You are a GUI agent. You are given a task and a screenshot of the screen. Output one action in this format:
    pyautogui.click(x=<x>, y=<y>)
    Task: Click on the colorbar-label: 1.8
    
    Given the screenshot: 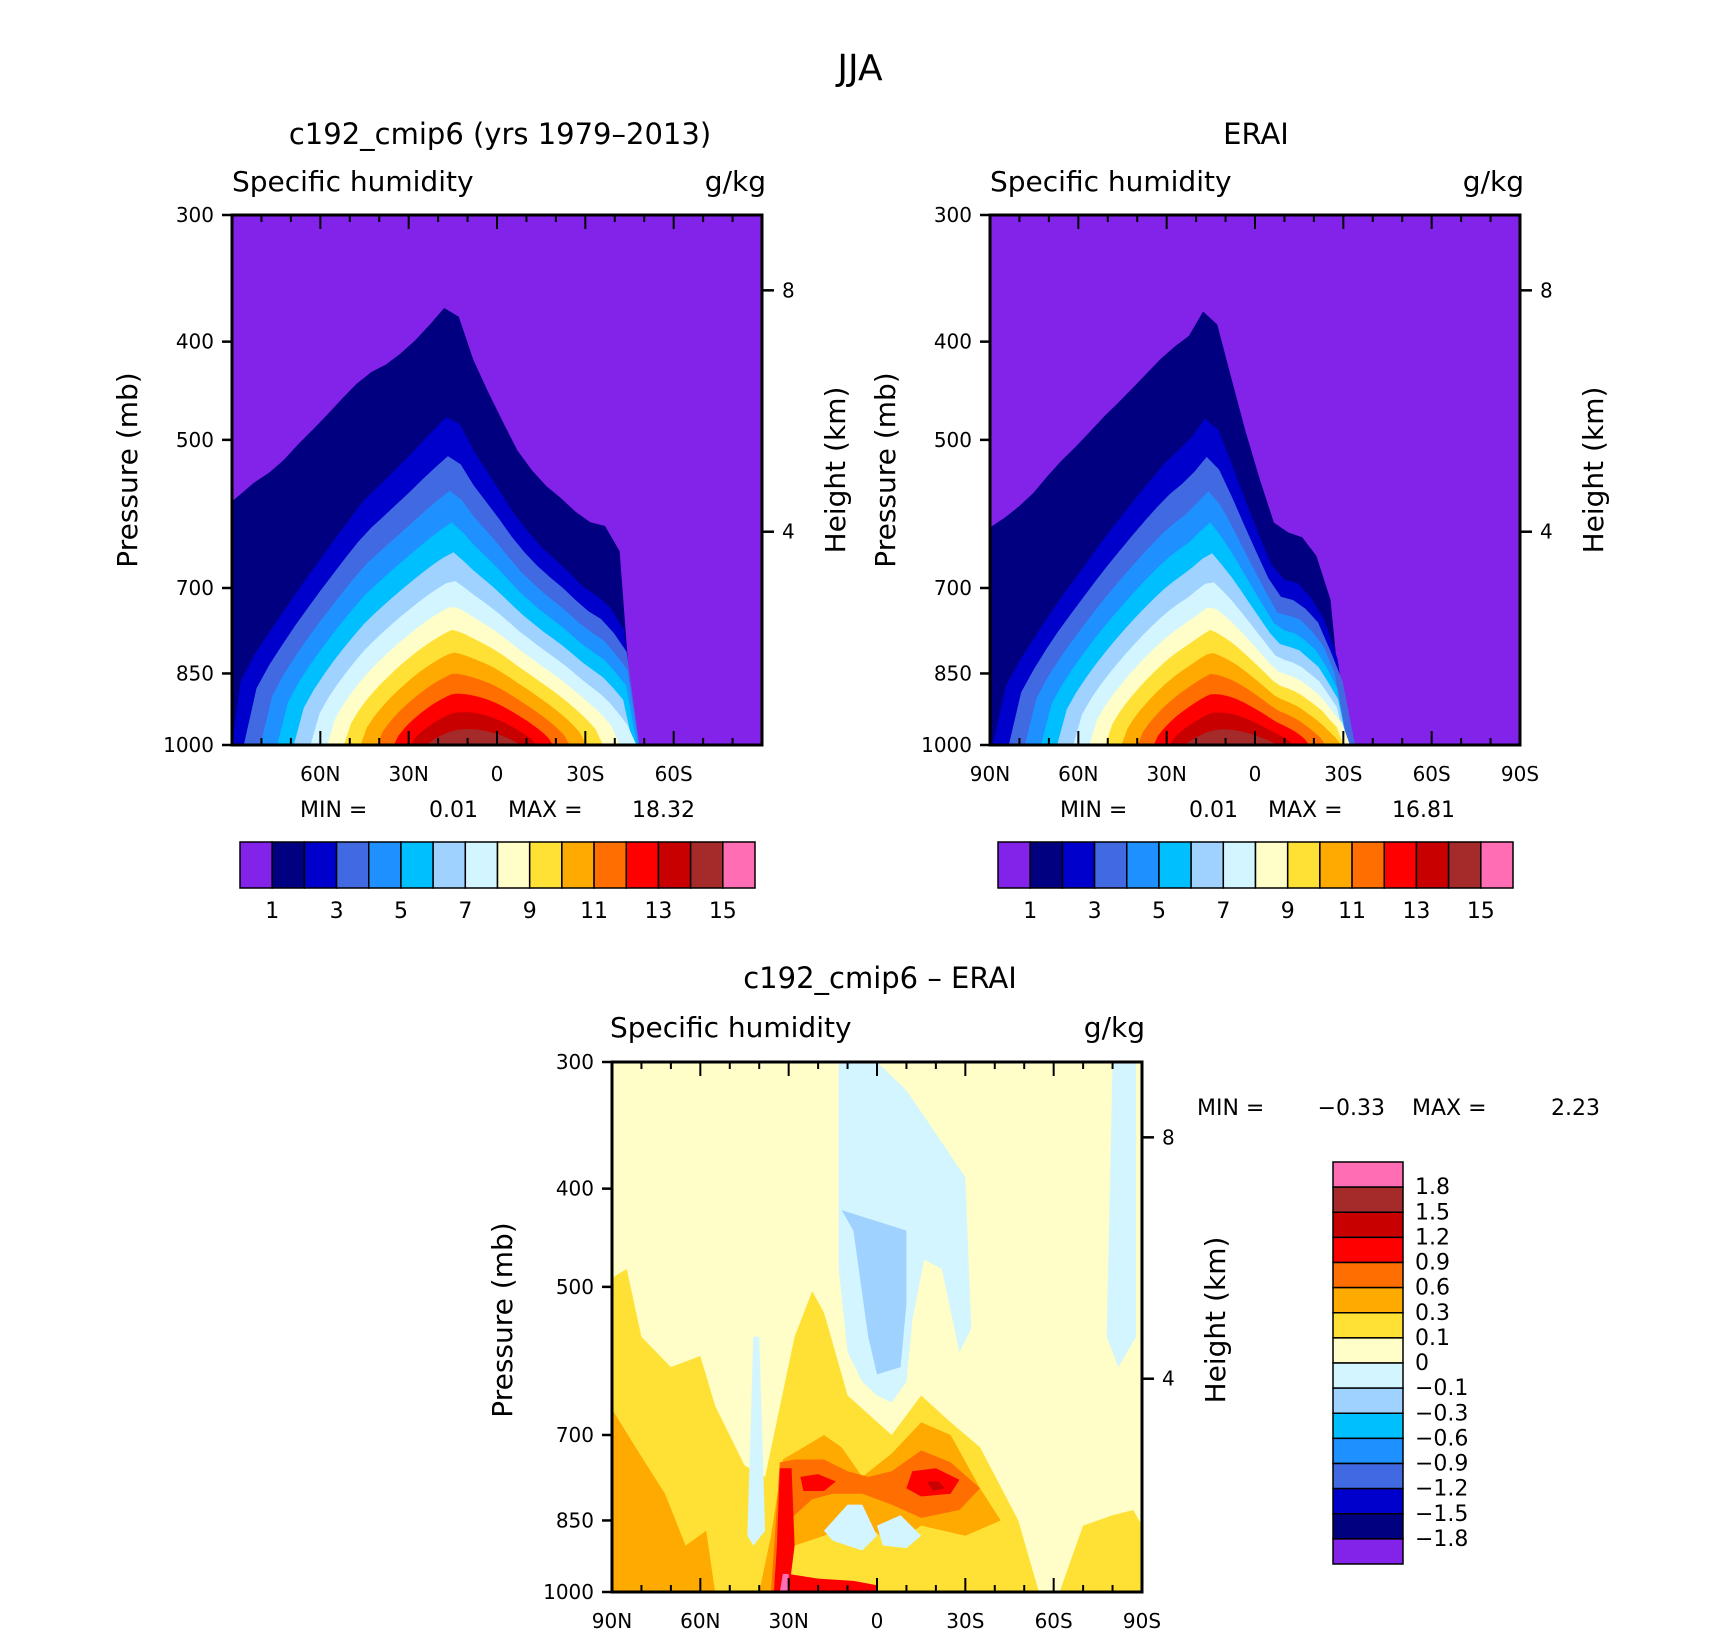 What is the action you would take?
    pyautogui.click(x=1432, y=1187)
    